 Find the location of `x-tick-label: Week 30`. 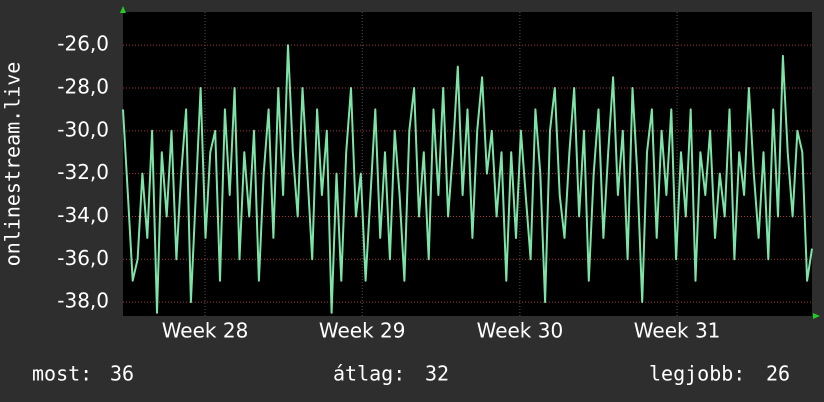

x-tick-label: Week 30 is located at coordinates (520, 331).